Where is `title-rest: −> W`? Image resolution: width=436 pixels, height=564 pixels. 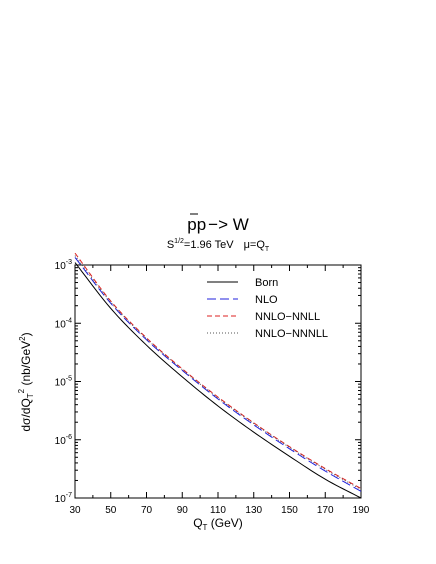 title-rest: −> W is located at coordinates (228, 224).